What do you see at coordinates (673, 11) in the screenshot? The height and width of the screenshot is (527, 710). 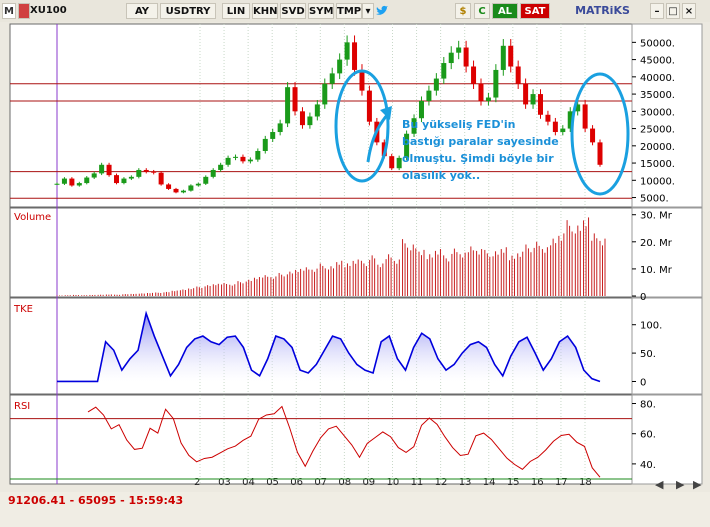 I see `maximize-icon: □` at bounding box center [673, 11].